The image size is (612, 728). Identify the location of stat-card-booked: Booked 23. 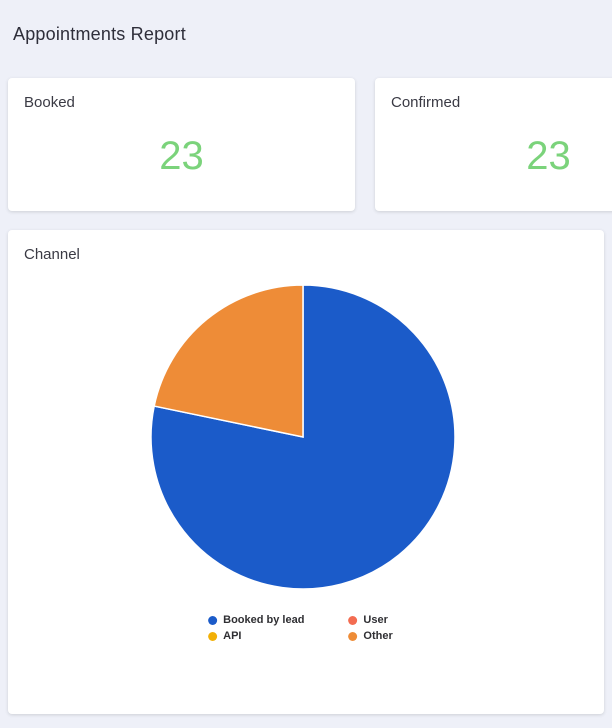
(181, 144).